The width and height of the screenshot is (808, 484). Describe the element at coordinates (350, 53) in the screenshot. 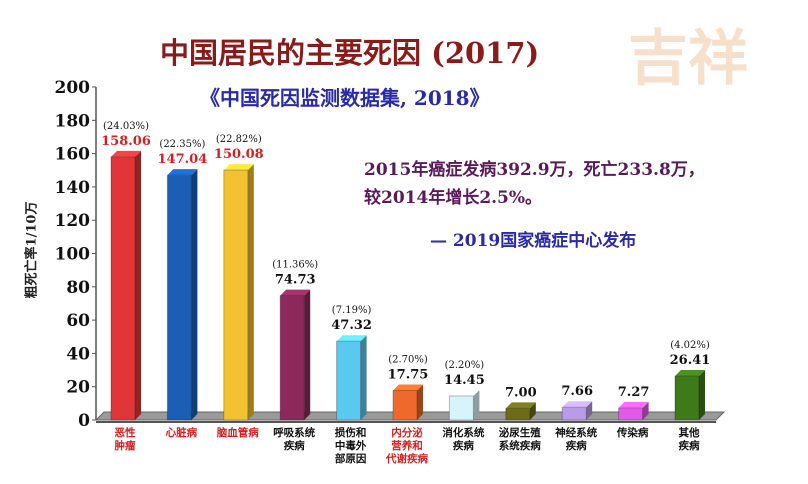

I see `chart-title: 中国居民的主要死因 (2017)` at that location.